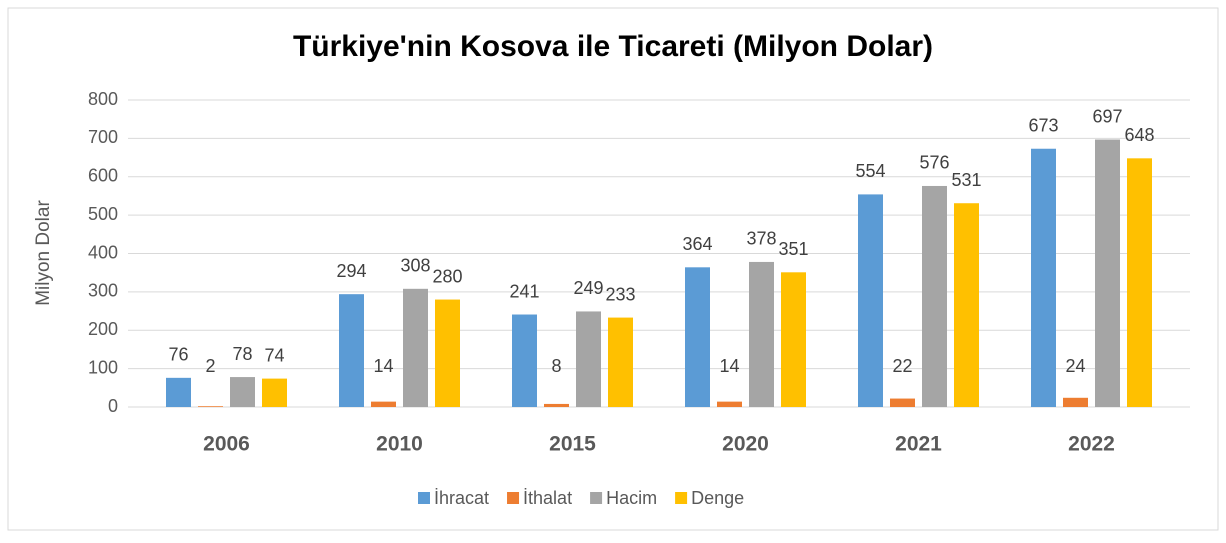  I want to click on data-label: 673, so click(1043, 125).